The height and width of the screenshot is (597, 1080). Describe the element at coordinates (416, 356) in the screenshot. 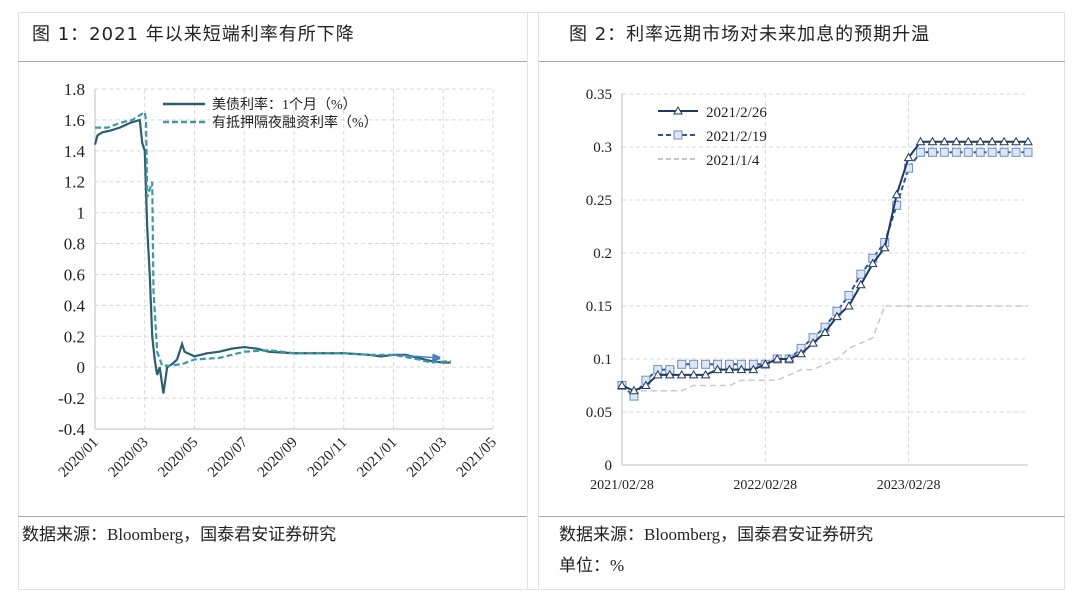

I see `trend-arrow` at that location.